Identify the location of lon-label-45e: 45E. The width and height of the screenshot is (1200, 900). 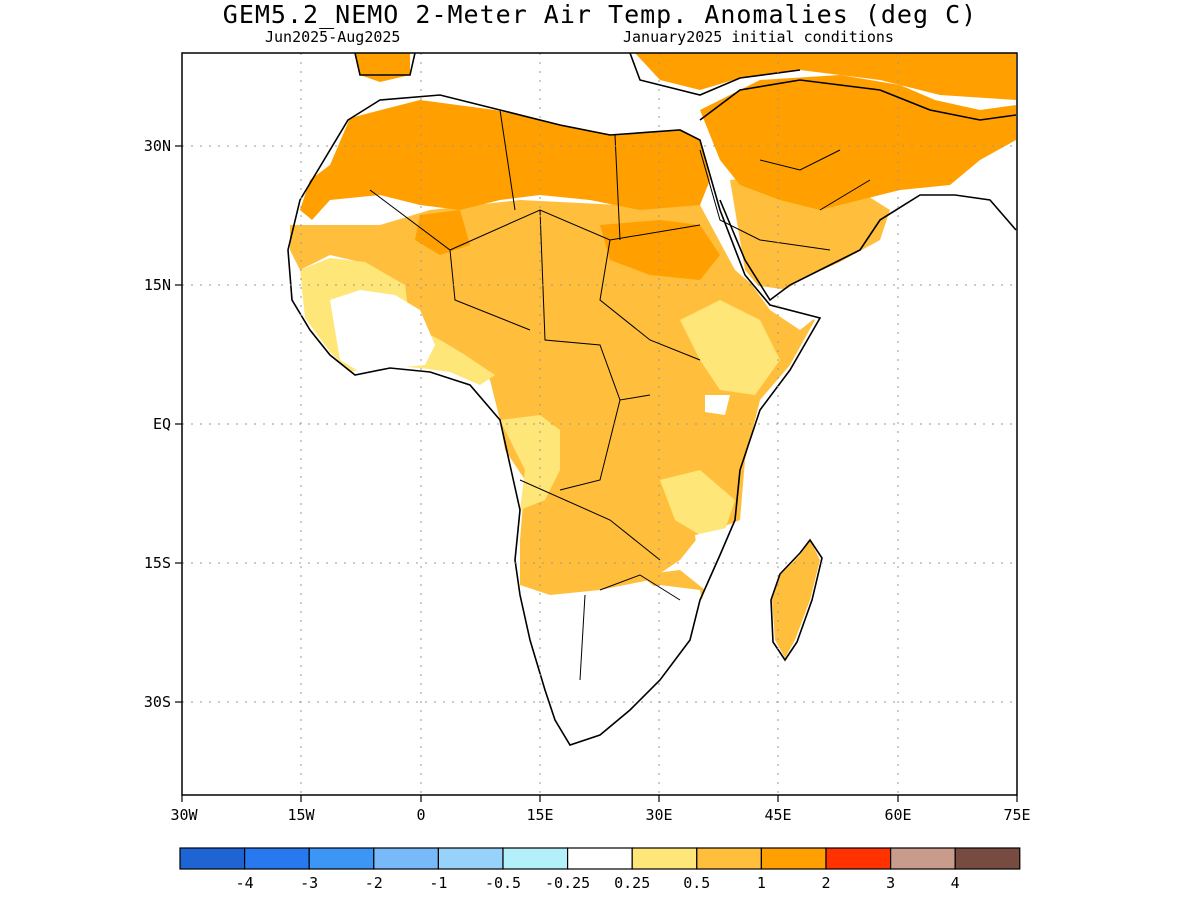
(777, 815).